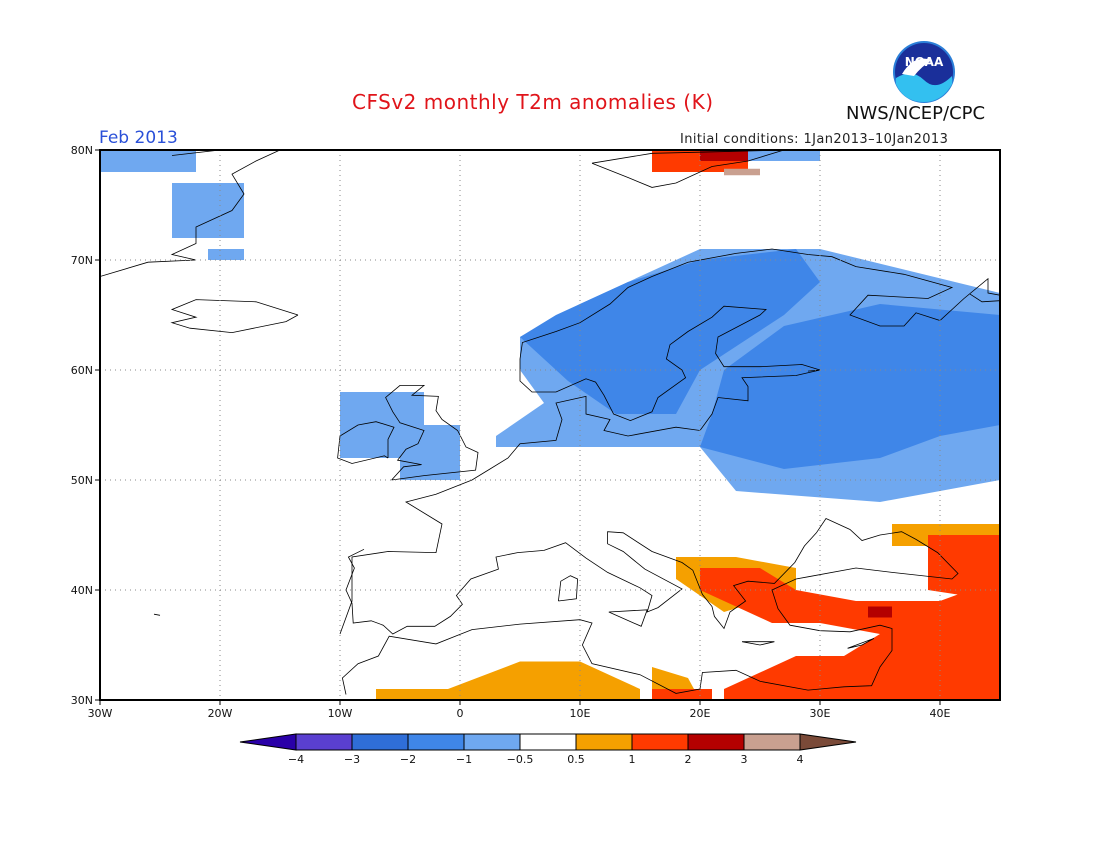 The image size is (1100, 850). What do you see at coordinates (924, 72) in the screenshot?
I see `noaa-logo-icon: NOAA` at bounding box center [924, 72].